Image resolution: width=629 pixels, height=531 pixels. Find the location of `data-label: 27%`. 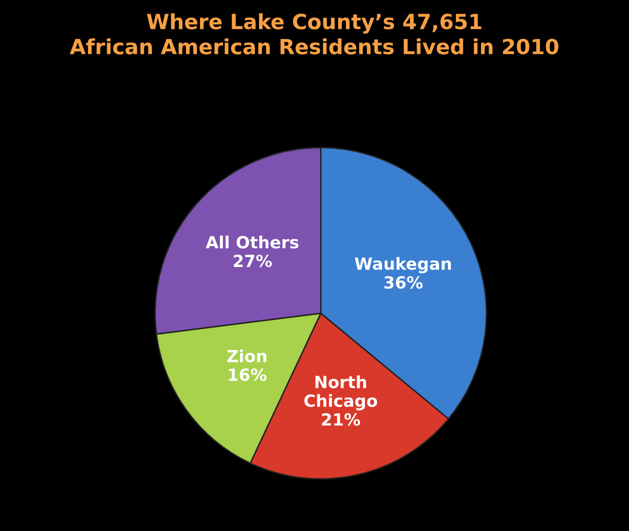

data-label: 27% is located at coordinates (253, 261).